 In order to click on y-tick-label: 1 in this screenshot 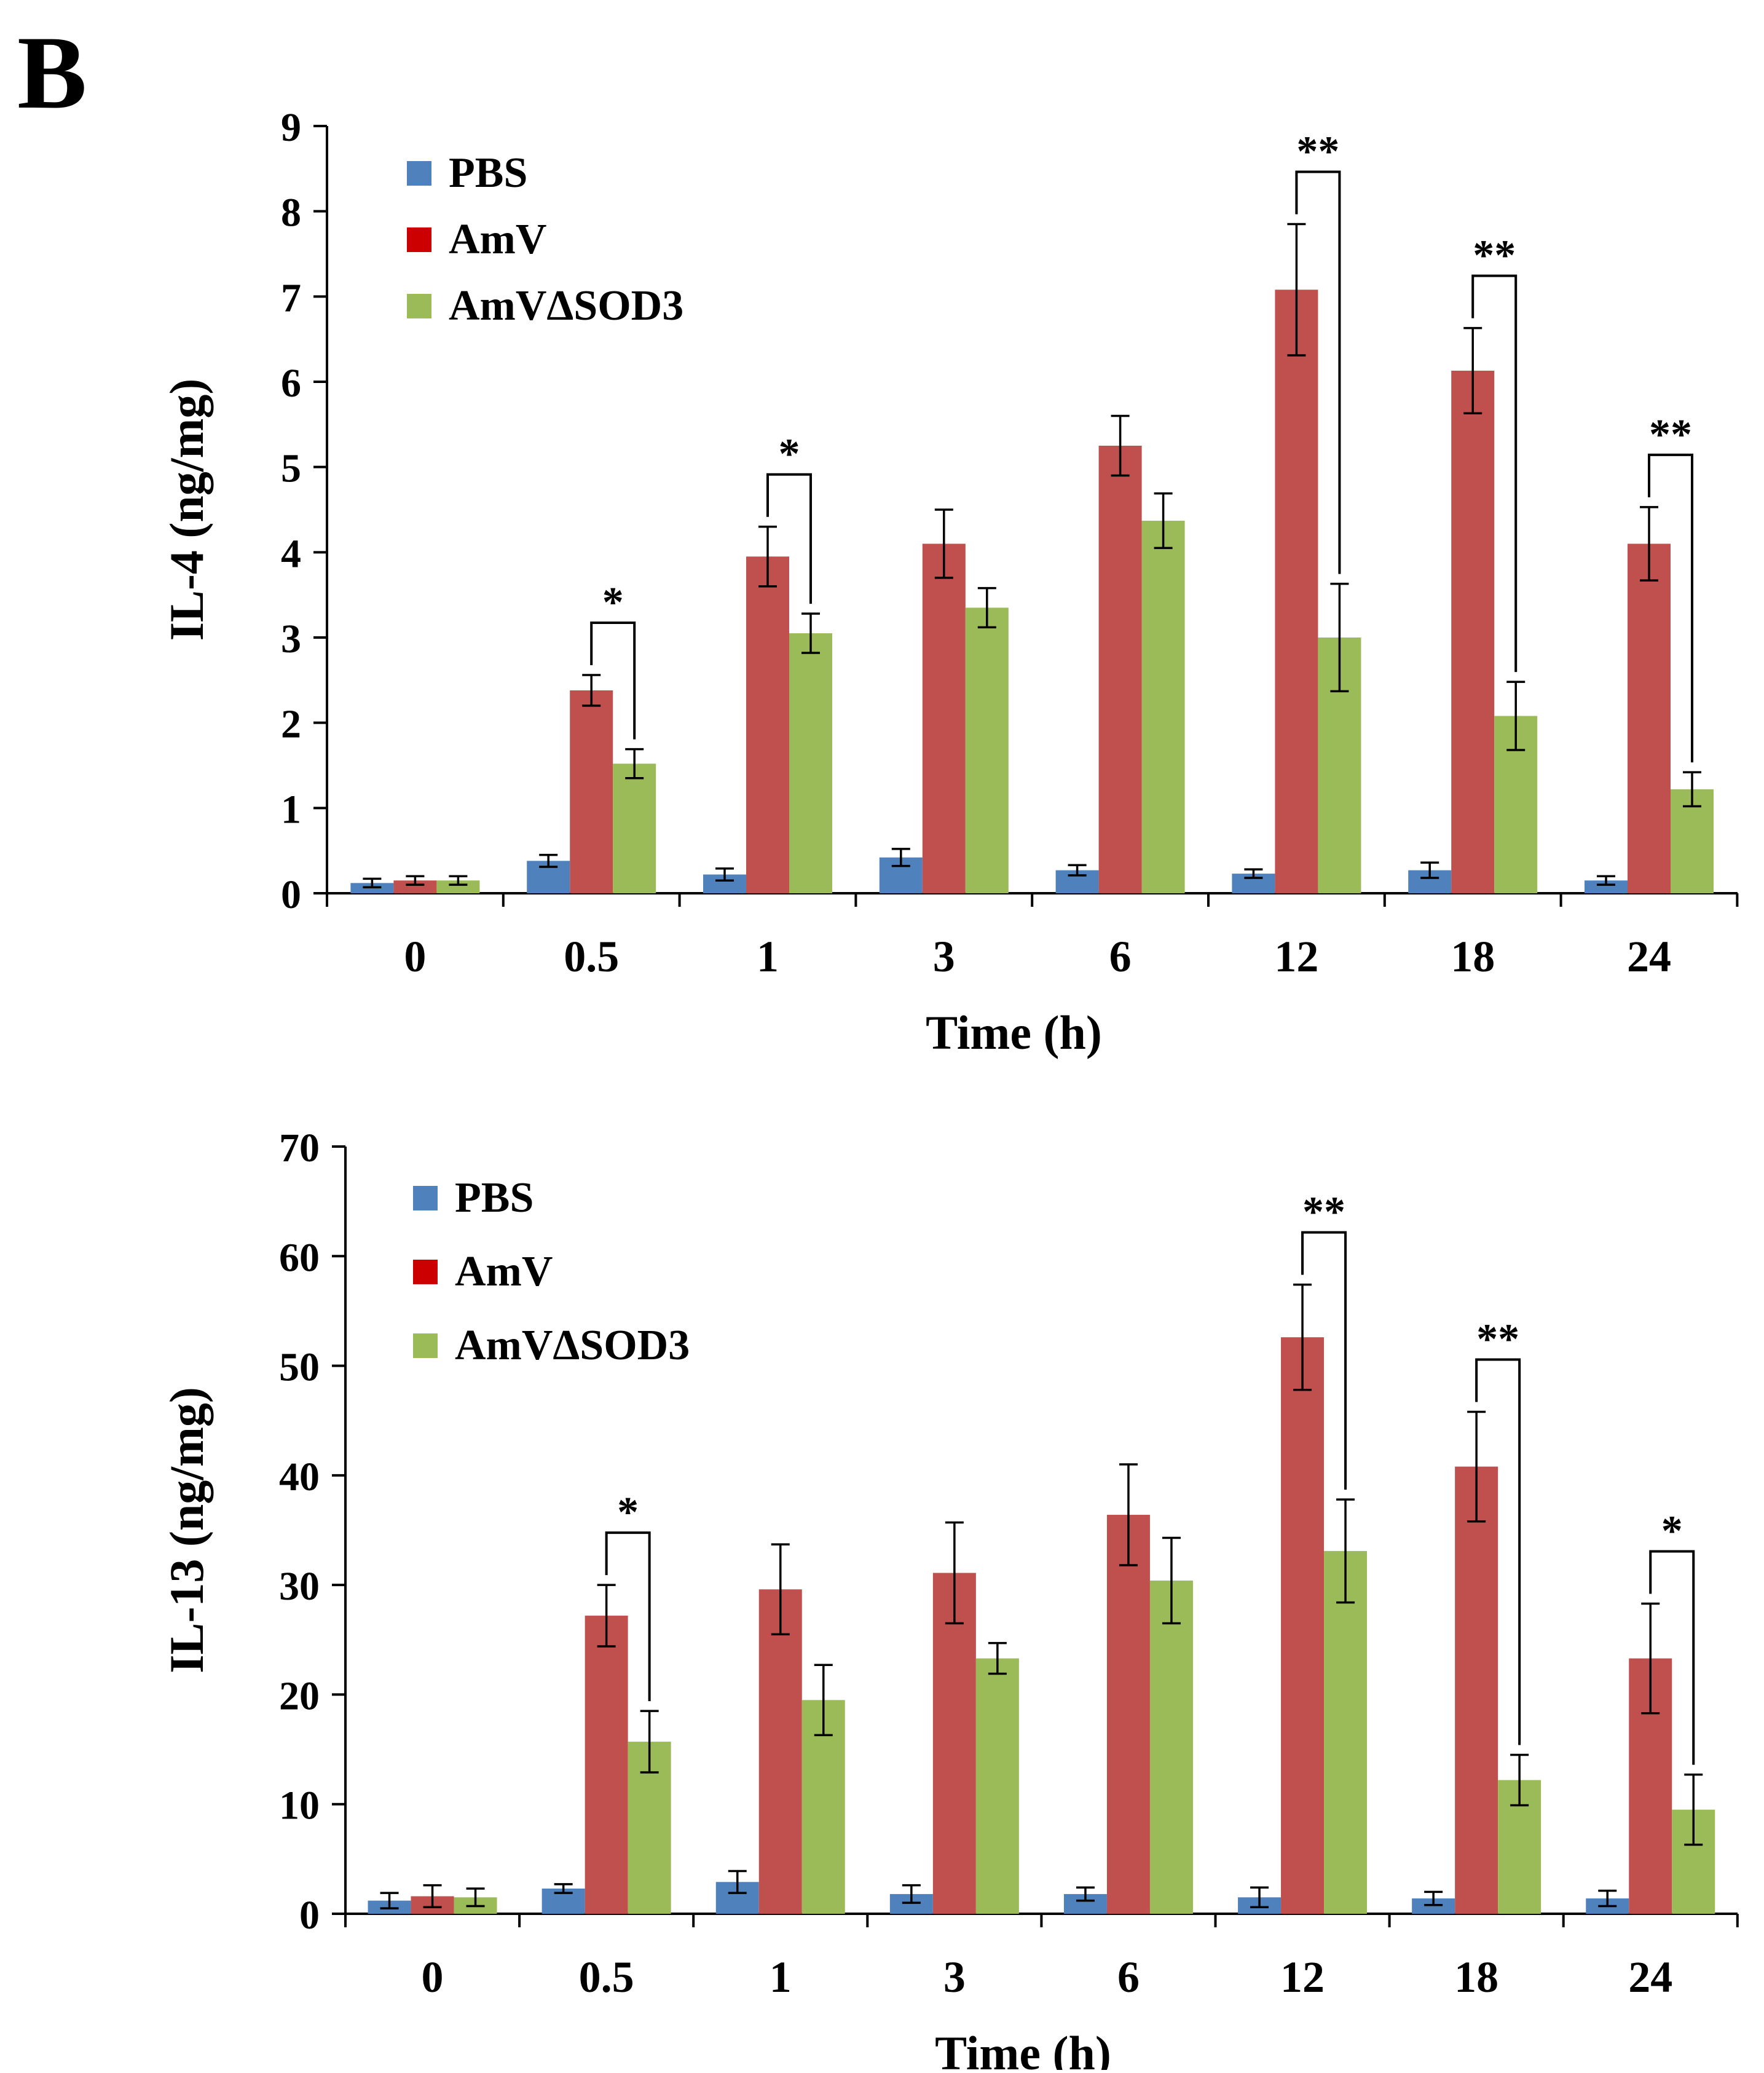, I will do `click(291, 809)`.